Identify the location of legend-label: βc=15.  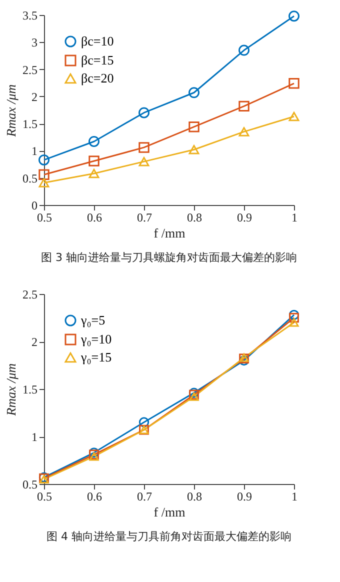
(97, 60).